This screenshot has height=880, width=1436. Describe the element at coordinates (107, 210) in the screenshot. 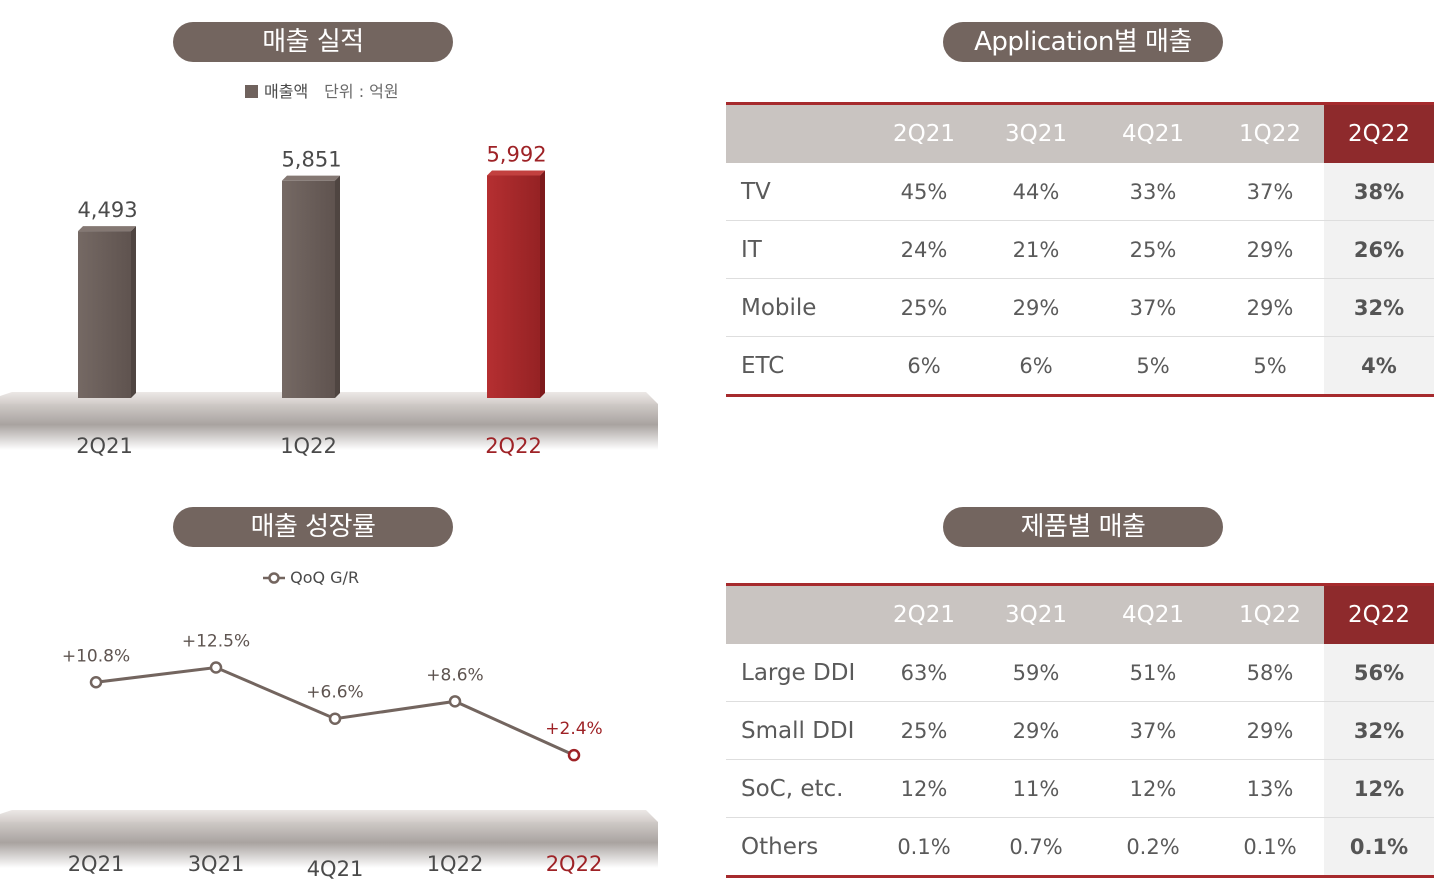

I see `bar-value-label: 4,493` at that location.